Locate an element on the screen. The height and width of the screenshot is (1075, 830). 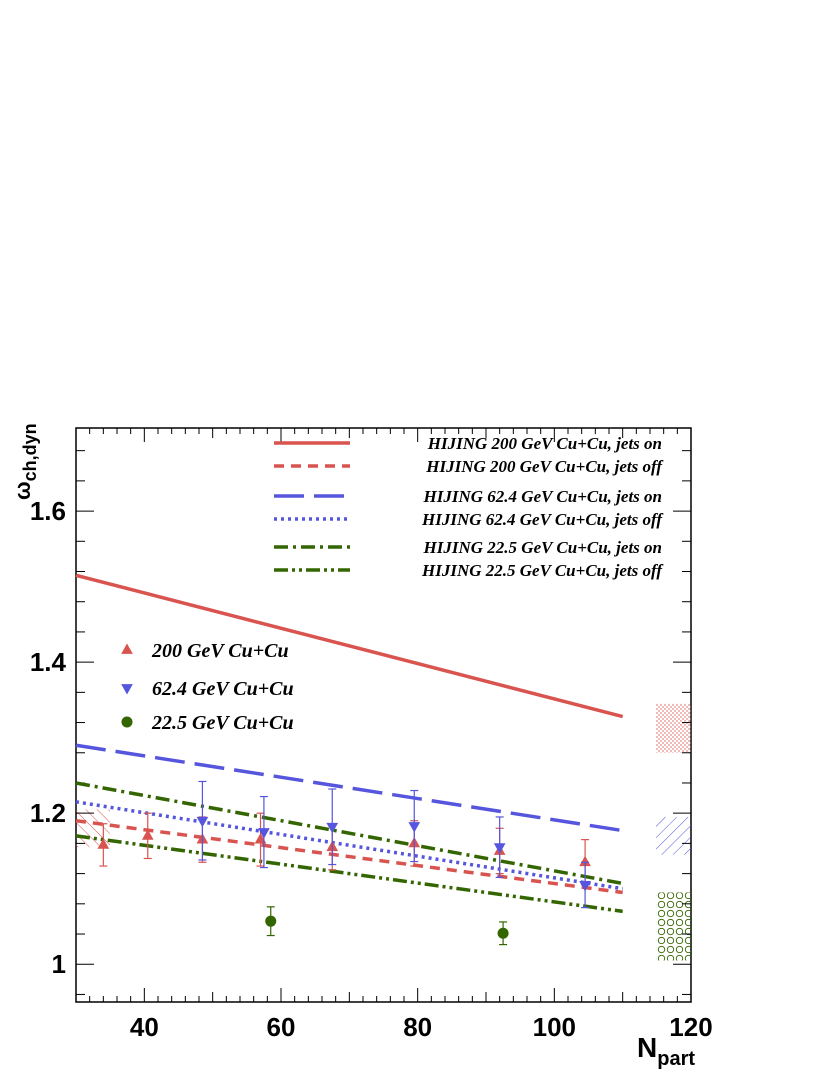
x-axis-title: Npart is located at coordinates (666, 1051).